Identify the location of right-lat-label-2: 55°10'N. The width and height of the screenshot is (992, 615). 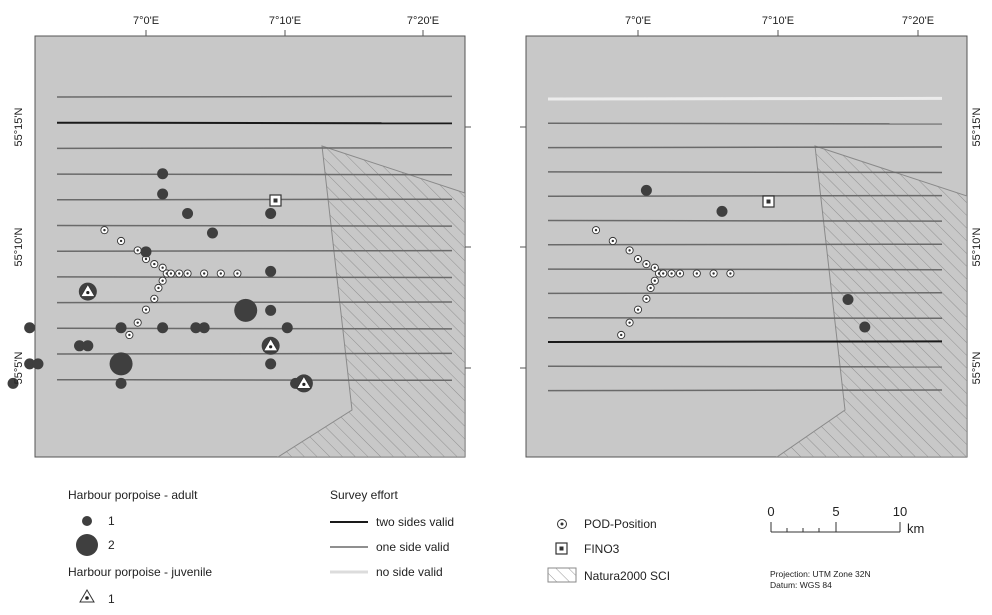
(977, 246).